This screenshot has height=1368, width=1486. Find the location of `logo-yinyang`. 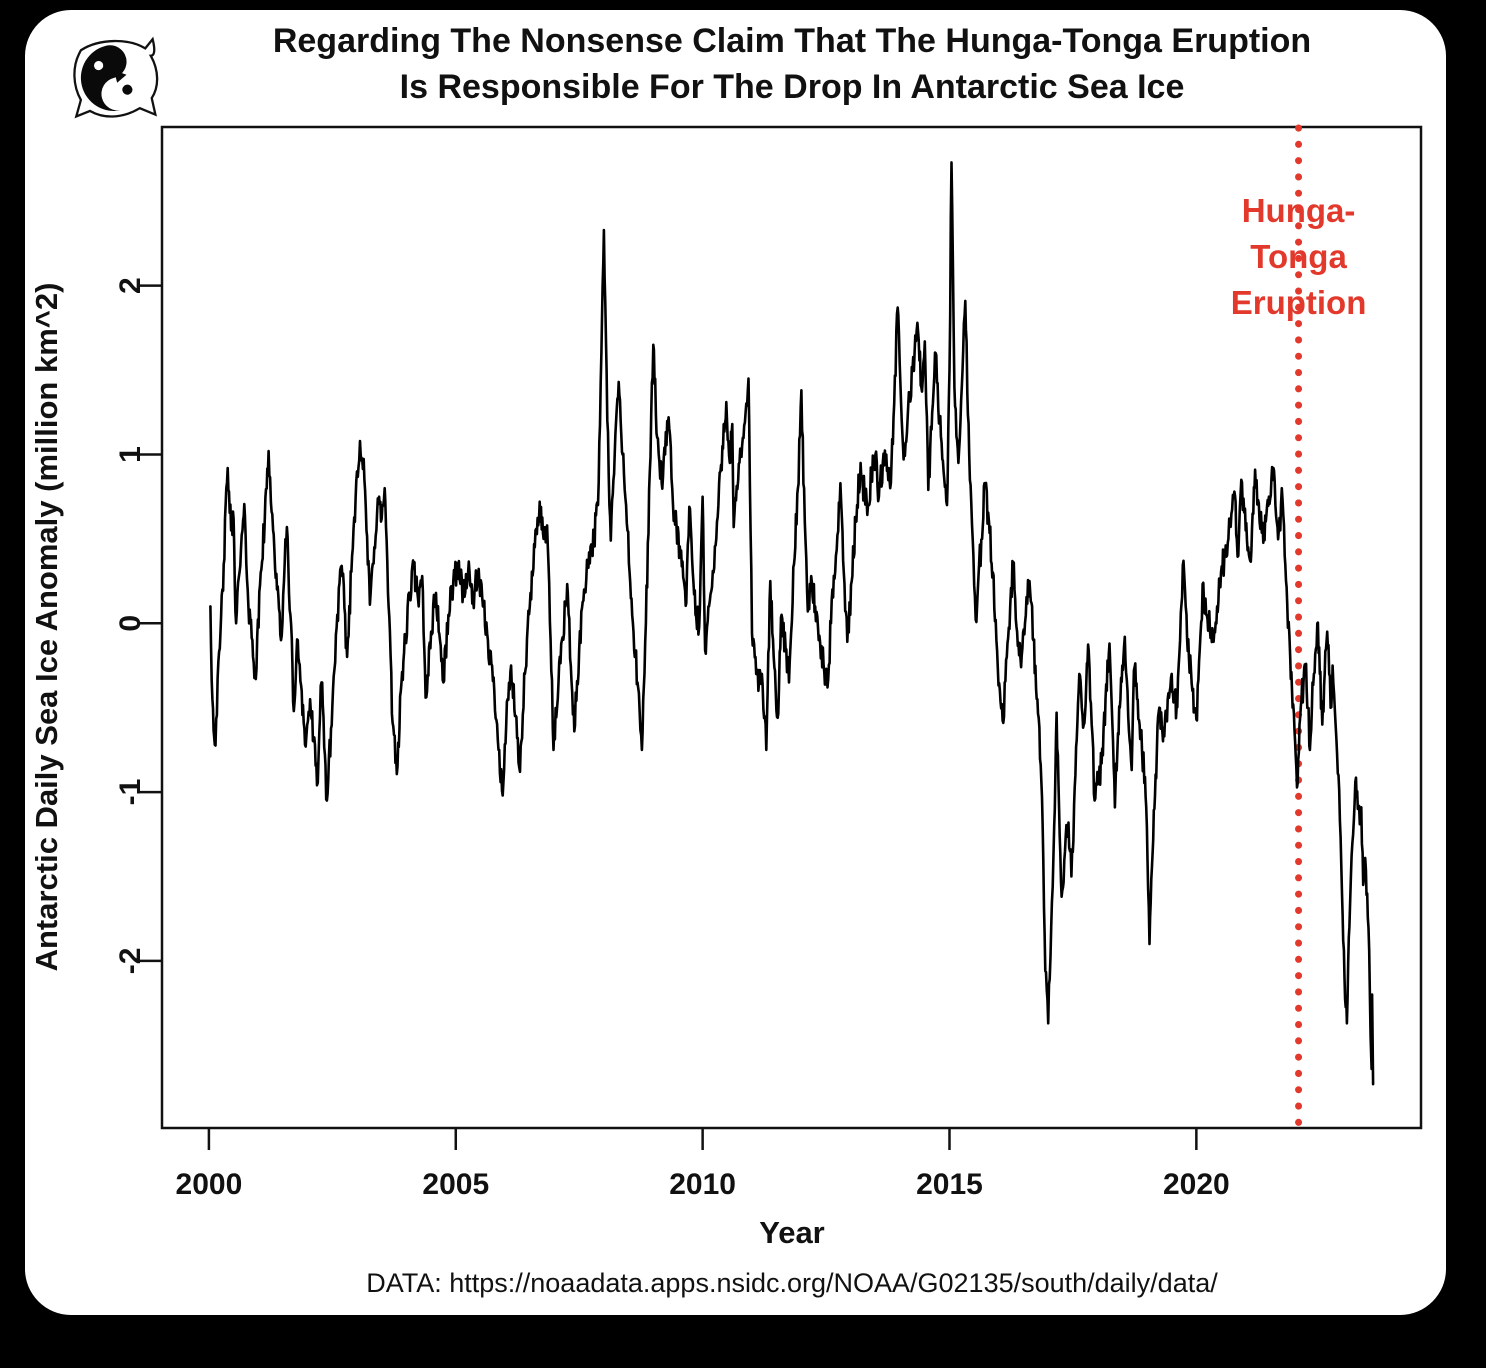

logo-yinyang is located at coordinates (114, 77).